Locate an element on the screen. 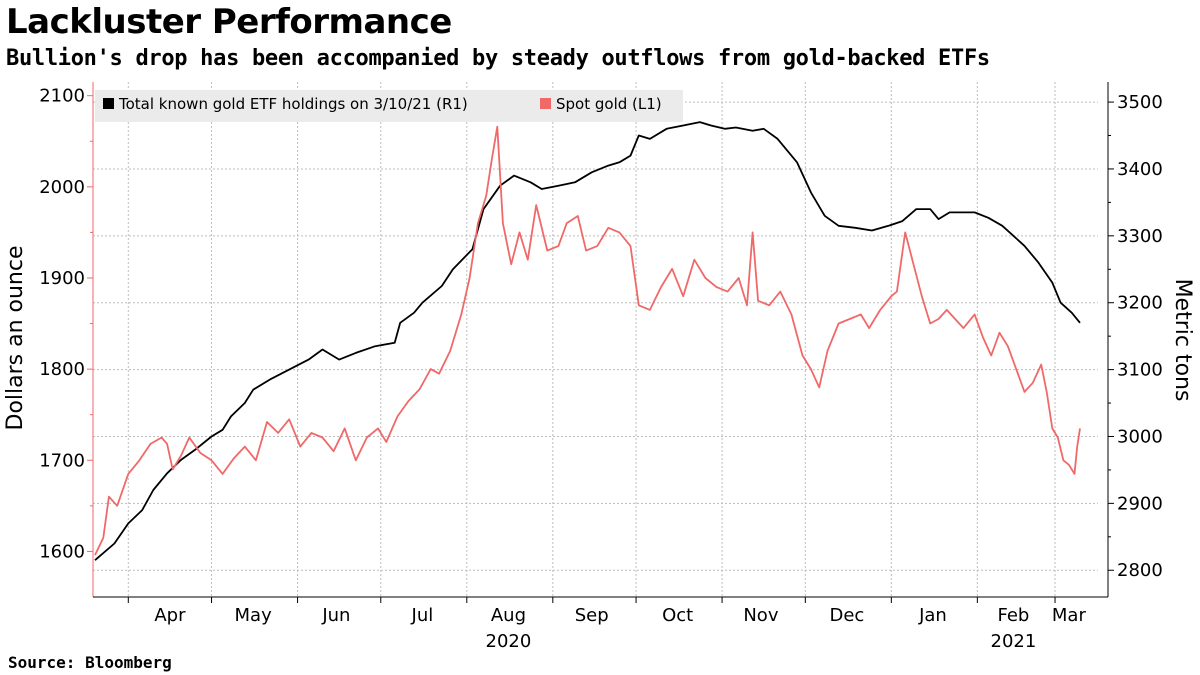 The image size is (1200, 675). x-axis-month-label: Aug is located at coordinates (508, 615).